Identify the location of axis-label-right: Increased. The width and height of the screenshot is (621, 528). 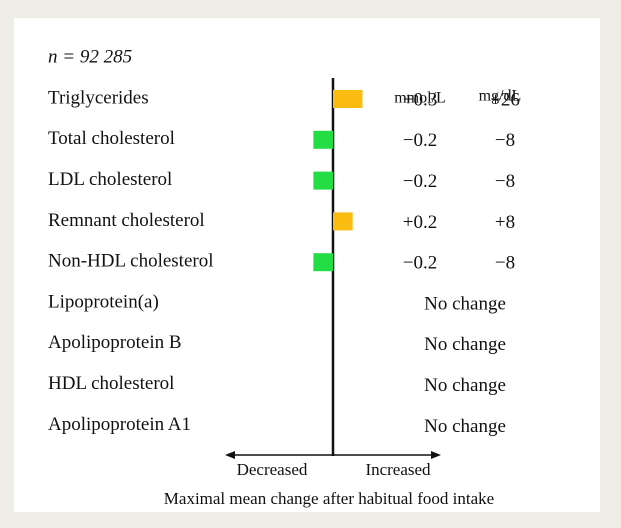
(398, 469).